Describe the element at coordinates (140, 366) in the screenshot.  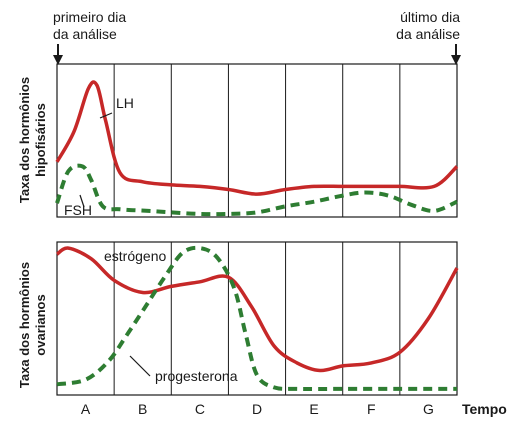
I see `series-progesterona-leader` at that location.